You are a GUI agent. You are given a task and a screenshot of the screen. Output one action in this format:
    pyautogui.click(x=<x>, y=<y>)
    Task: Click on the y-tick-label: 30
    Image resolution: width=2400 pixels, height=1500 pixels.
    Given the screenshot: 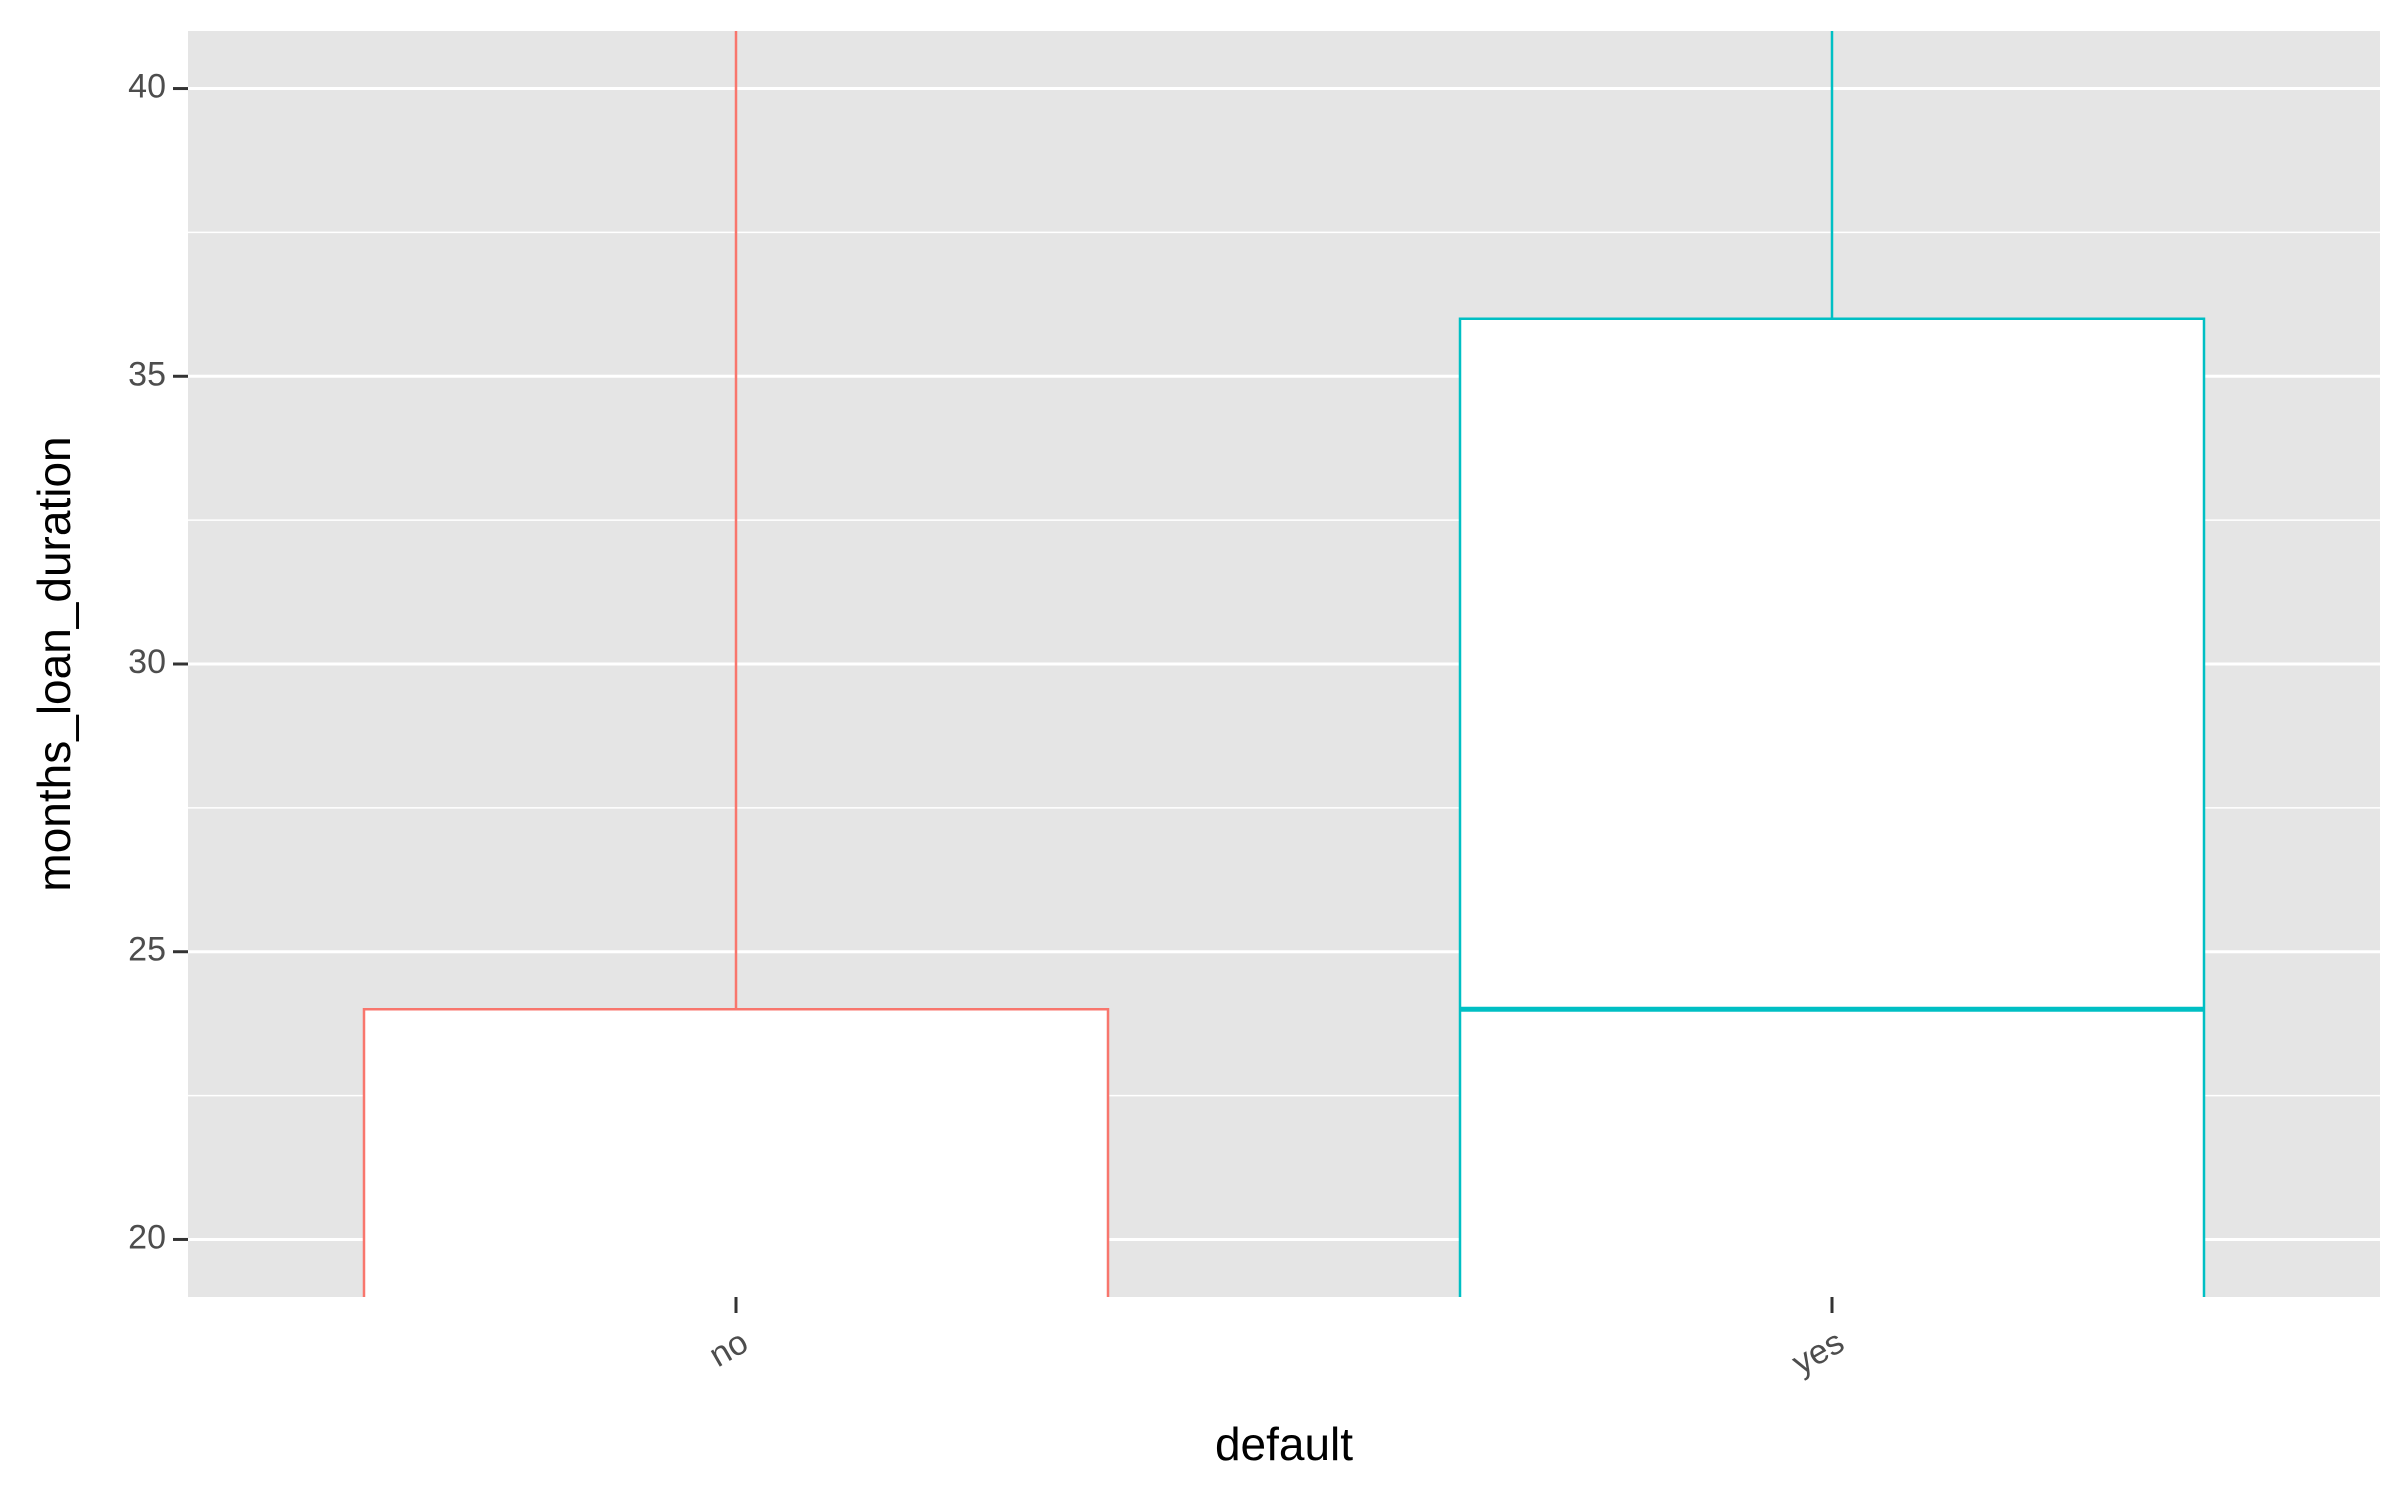 What is the action you would take?
    pyautogui.click(x=147, y=662)
    